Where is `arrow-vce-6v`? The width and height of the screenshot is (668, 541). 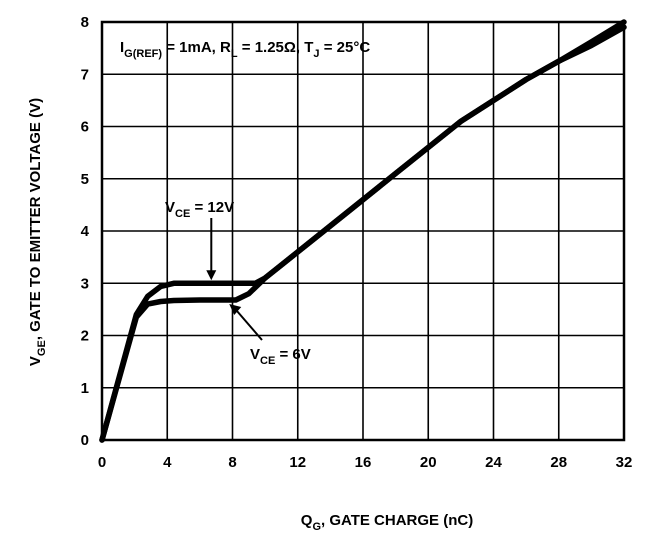
arrow-vce-6v is located at coordinates (248, 324).